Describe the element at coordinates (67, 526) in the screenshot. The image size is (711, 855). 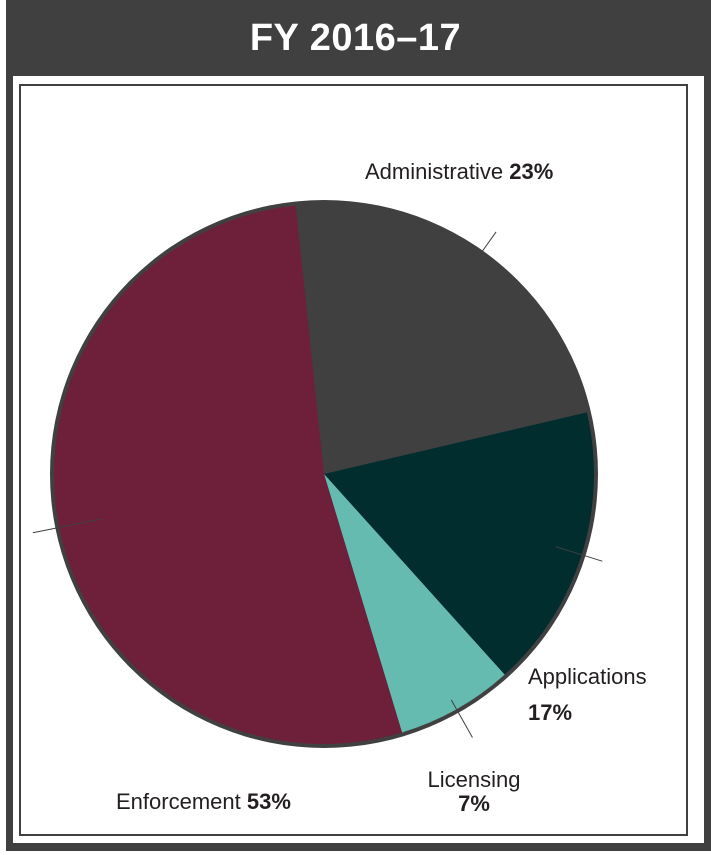
I see `leader-line-enforcement` at that location.